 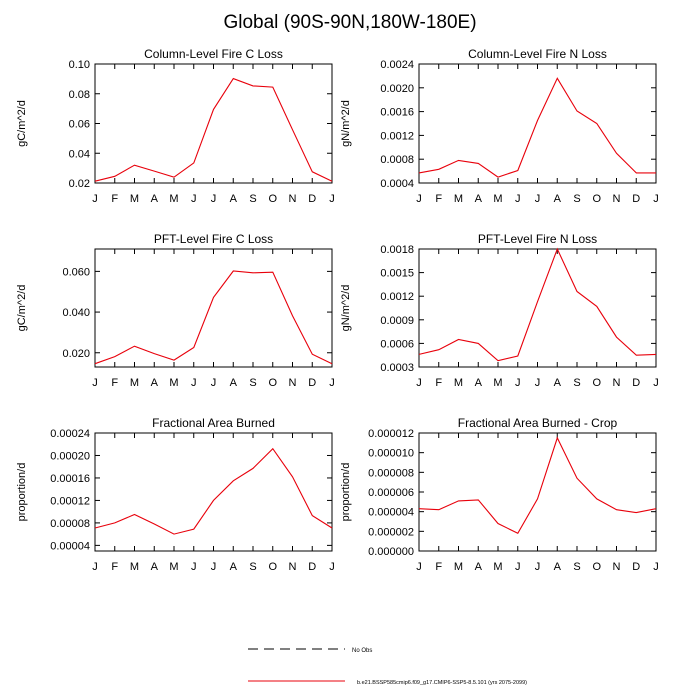 What do you see at coordinates (397, 274) in the screenshot?
I see `y-tick-label: 0.0015` at bounding box center [397, 274].